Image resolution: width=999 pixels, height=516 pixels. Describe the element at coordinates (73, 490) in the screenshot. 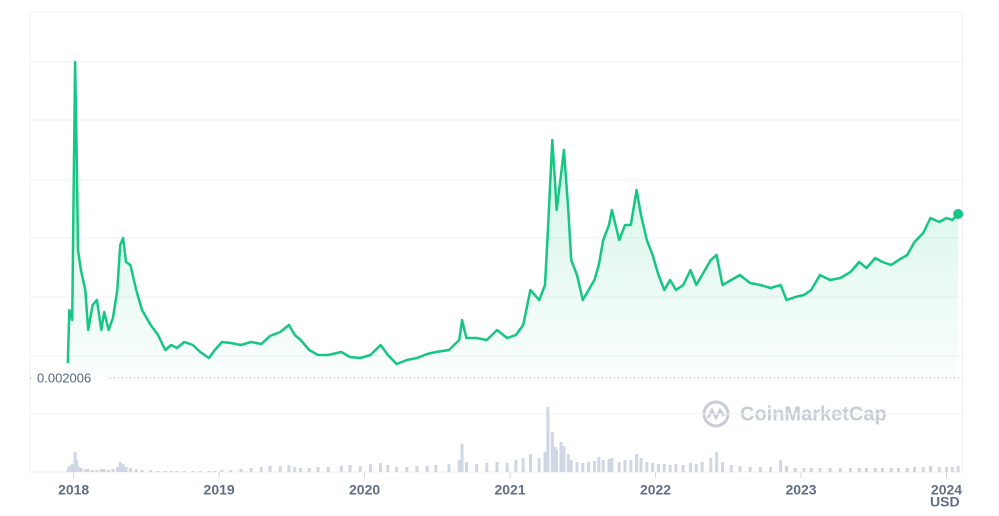

I see `x-tick-label: 2018` at that location.